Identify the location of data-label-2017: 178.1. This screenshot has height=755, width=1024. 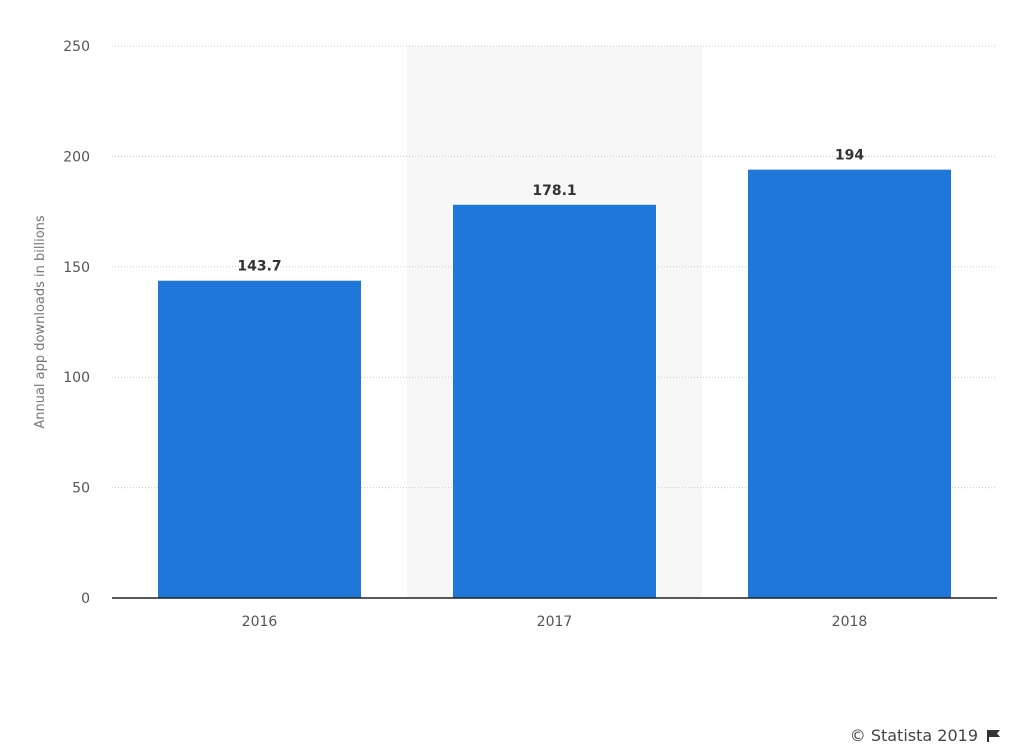
(554, 191).